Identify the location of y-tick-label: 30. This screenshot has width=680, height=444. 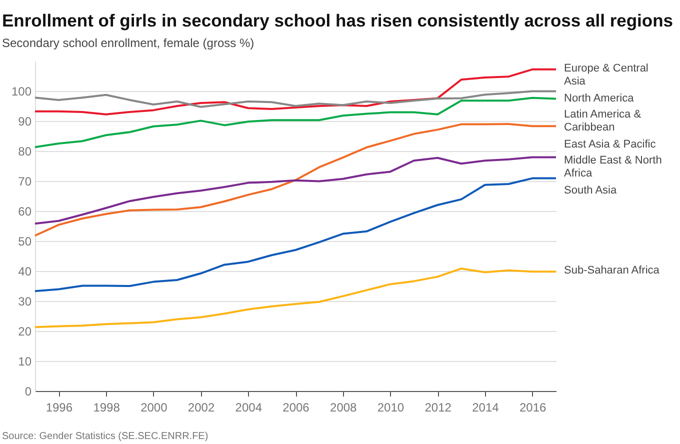
(25, 301).